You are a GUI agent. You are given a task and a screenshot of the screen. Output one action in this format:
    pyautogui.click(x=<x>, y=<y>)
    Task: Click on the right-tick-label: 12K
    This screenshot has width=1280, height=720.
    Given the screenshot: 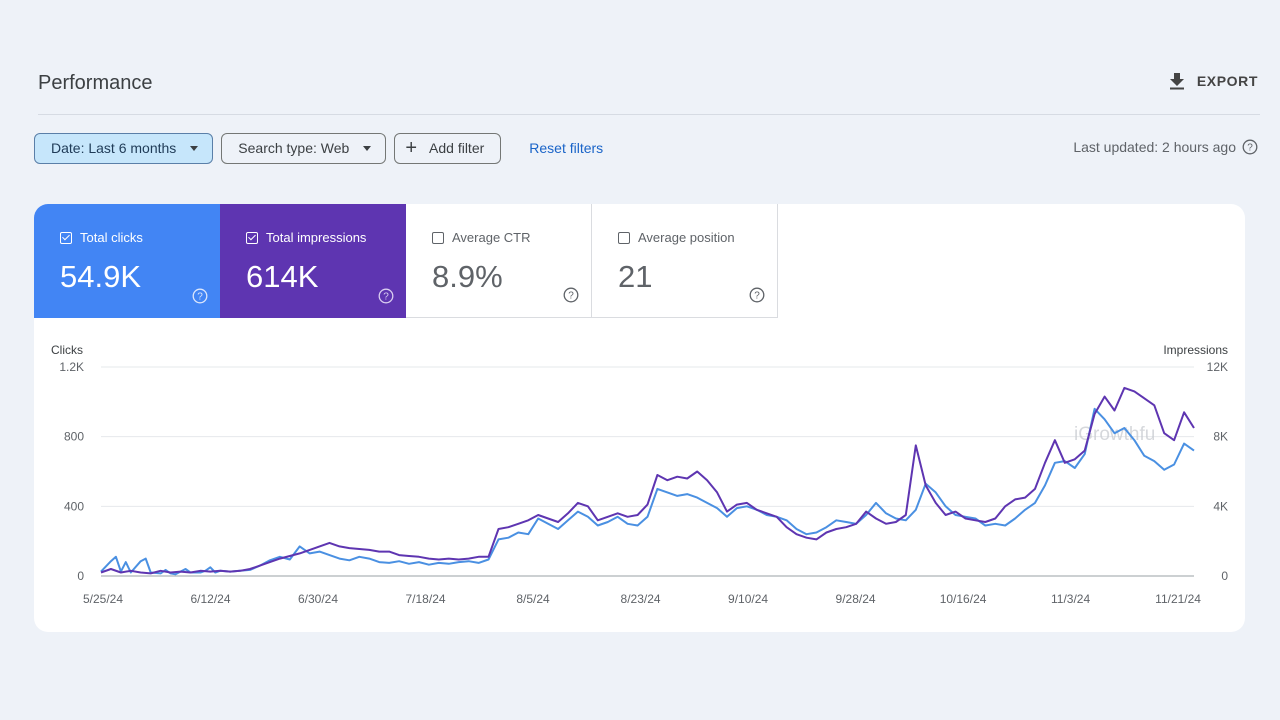 What is the action you would take?
    pyautogui.click(x=1217, y=367)
    